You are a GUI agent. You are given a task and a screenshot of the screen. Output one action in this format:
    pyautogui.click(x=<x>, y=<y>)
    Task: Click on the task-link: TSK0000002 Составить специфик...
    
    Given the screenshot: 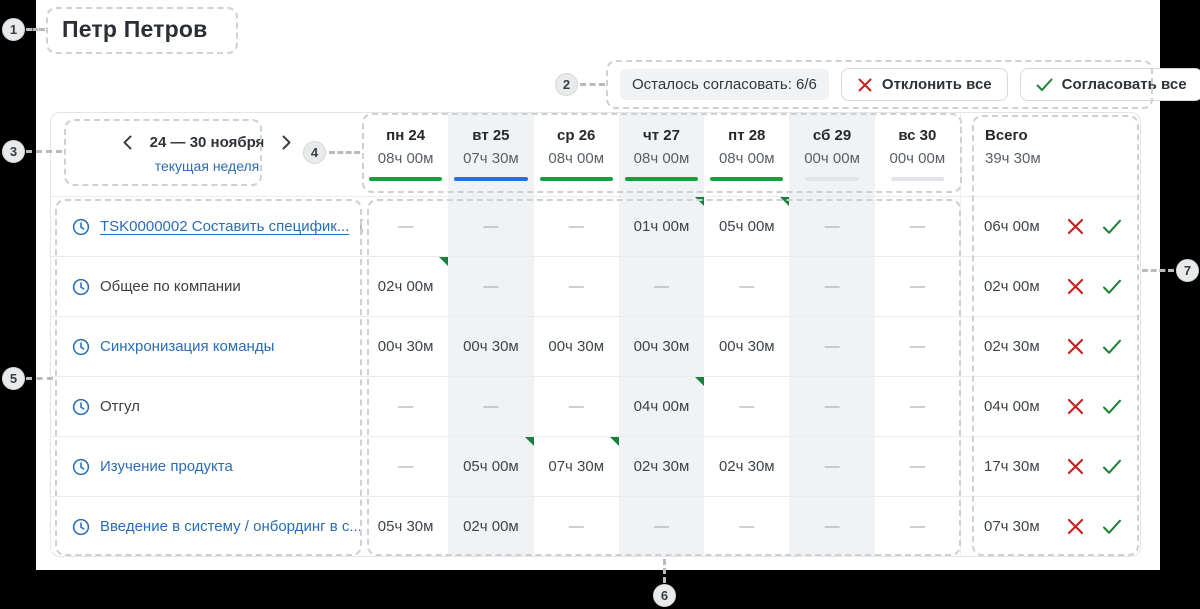 What is the action you would take?
    pyautogui.click(x=225, y=226)
    